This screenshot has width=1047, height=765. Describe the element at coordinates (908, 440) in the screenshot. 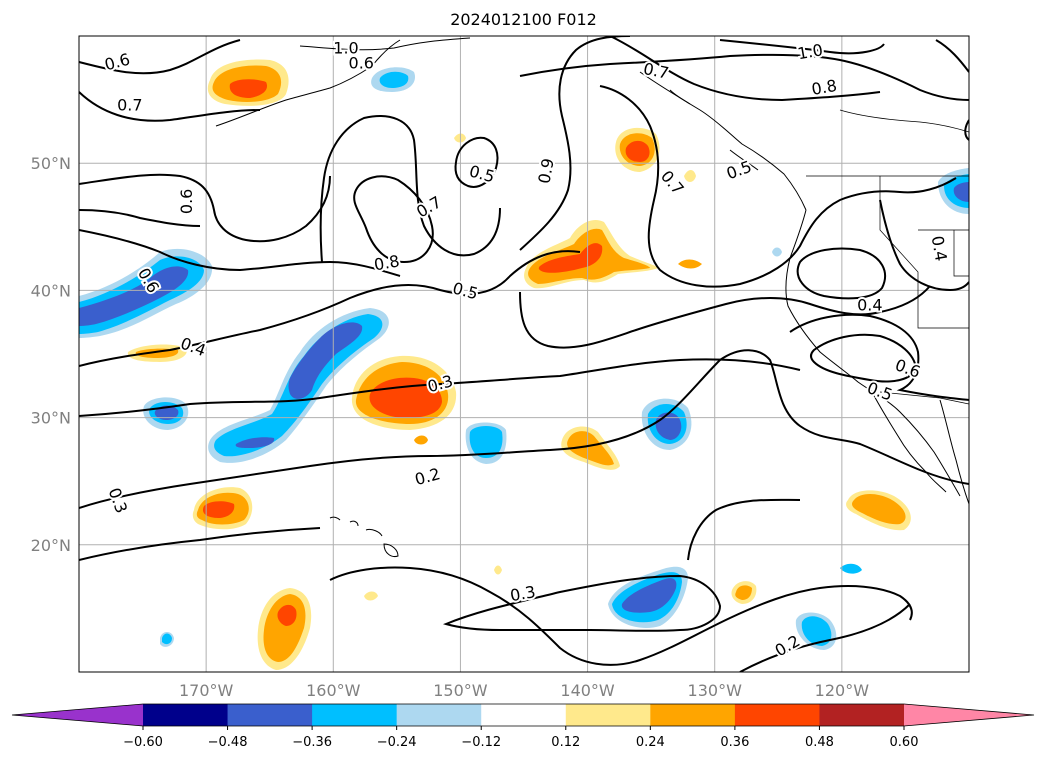

I see `coastline-baja` at that location.